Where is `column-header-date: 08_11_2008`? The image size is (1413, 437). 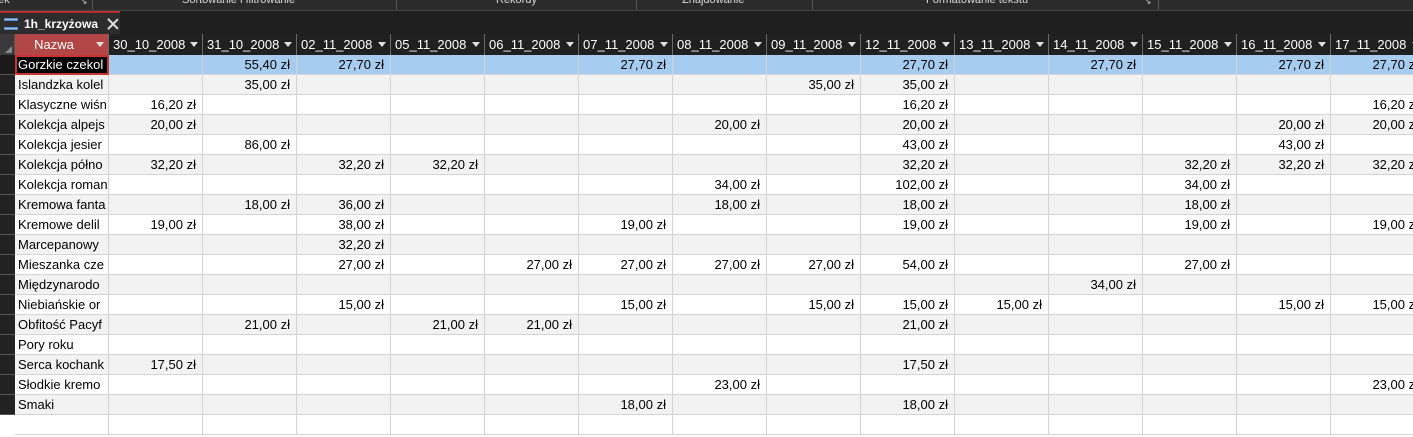 column-header-date: 08_11_2008 is located at coordinates (720, 44).